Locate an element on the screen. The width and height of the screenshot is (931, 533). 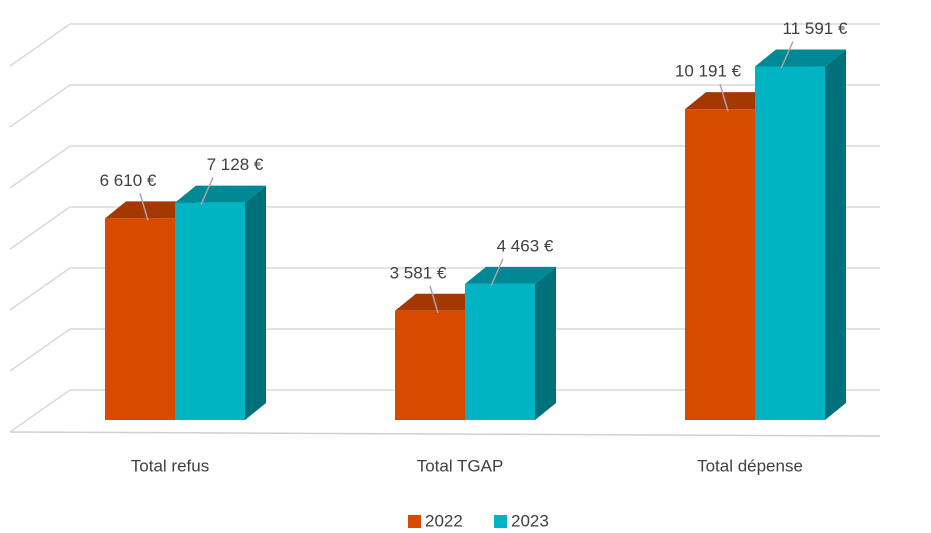
data-label: 11 591 € is located at coordinates (815, 28).